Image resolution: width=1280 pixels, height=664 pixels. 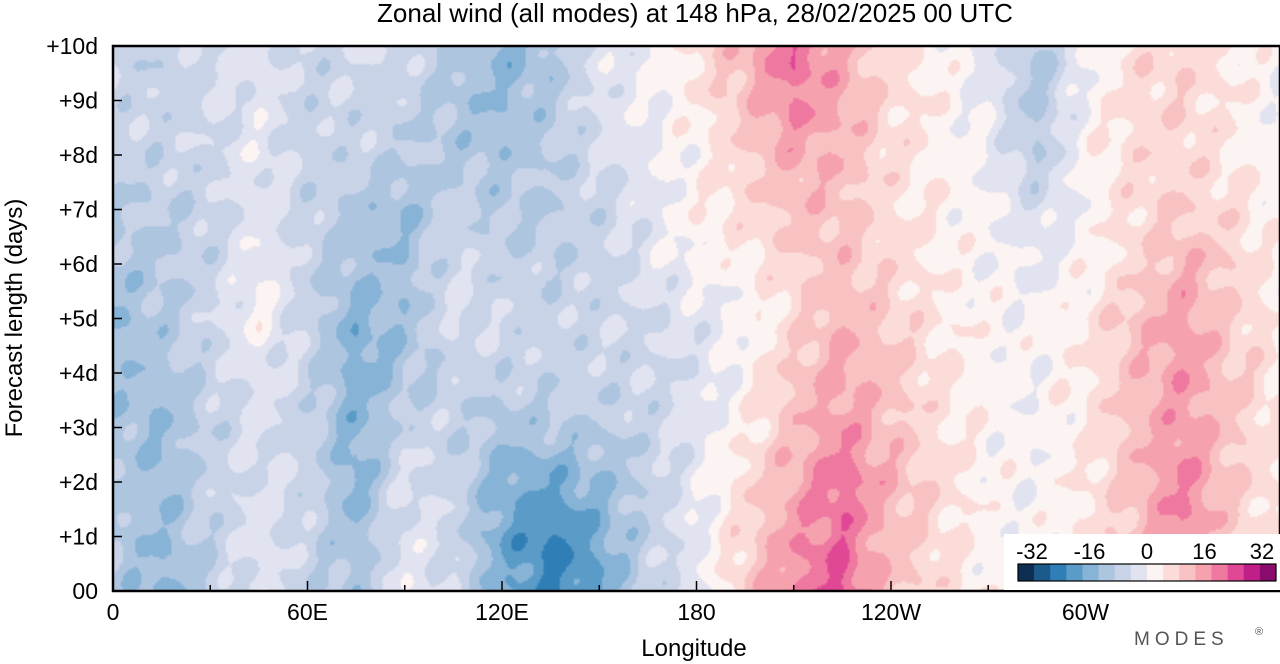 I want to click on x-tick-label: 60W, so click(x=1086, y=612).